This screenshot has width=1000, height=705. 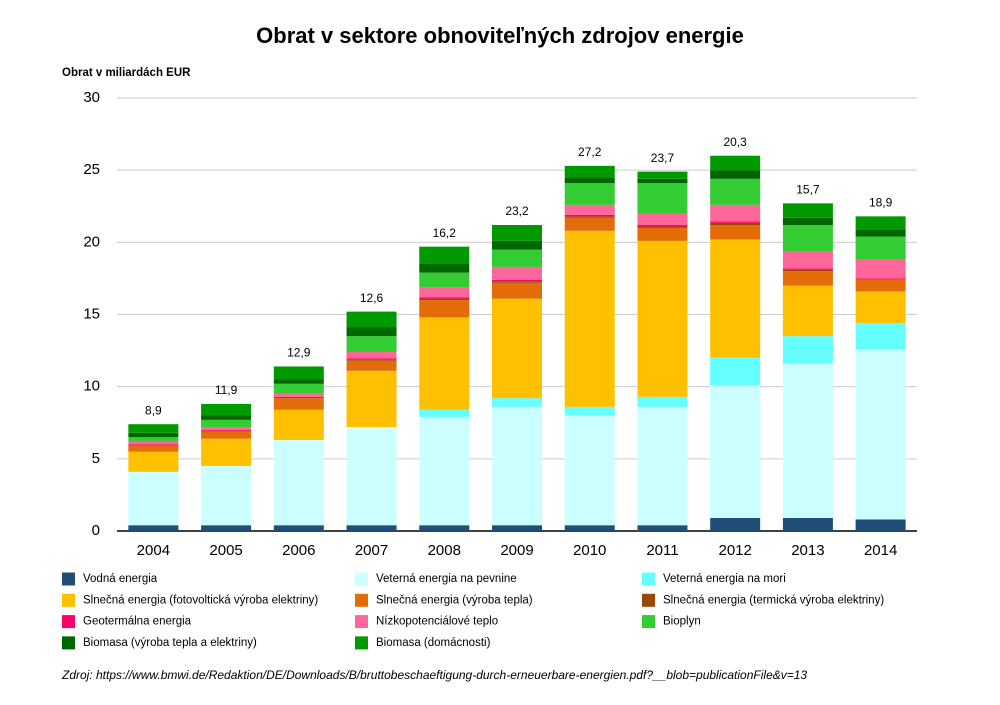 I want to click on y-tick-label: 20, so click(x=91, y=241).